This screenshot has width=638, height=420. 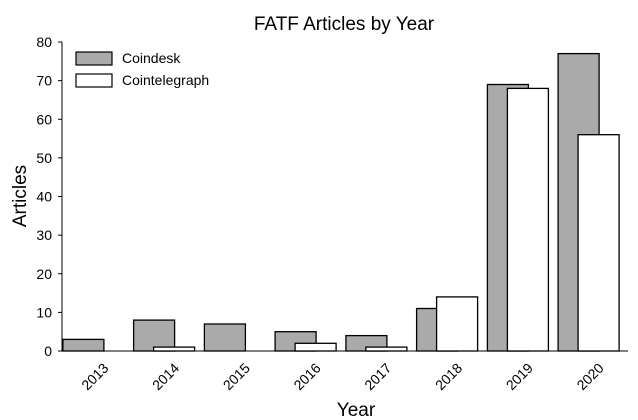 What do you see at coordinates (448, 376) in the screenshot?
I see `x-tick-label: 2018` at bounding box center [448, 376].